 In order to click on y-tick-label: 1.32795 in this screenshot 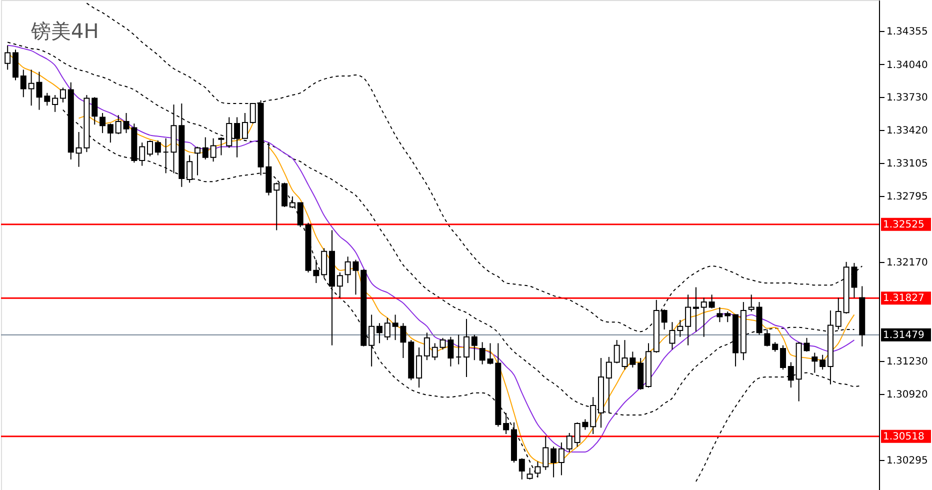, I will do `click(907, 196)`.